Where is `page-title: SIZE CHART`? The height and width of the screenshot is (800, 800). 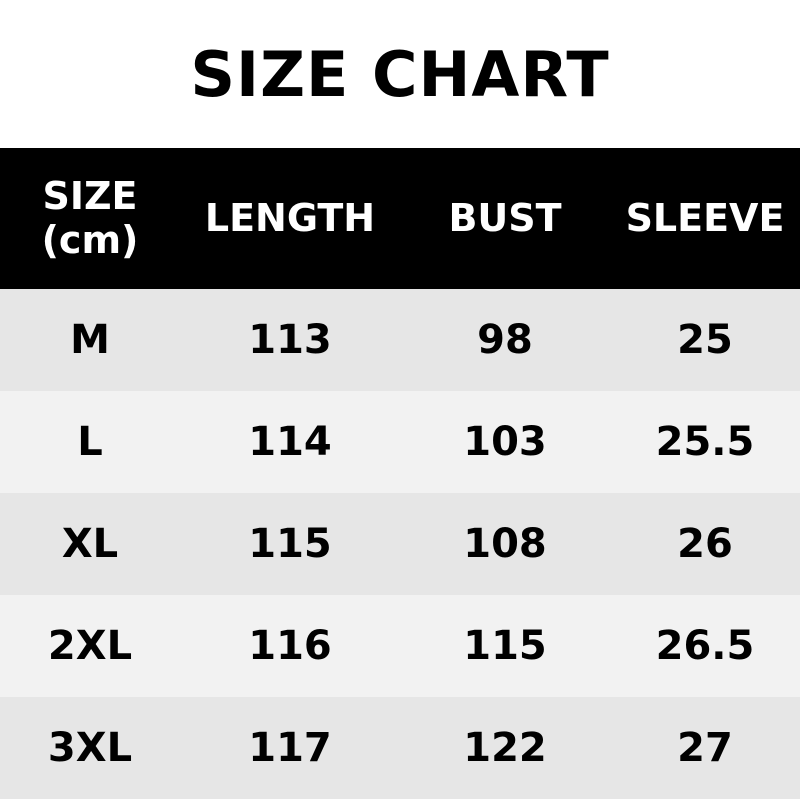 page-title: SIZE CHART is located at coordinates (400, 74).